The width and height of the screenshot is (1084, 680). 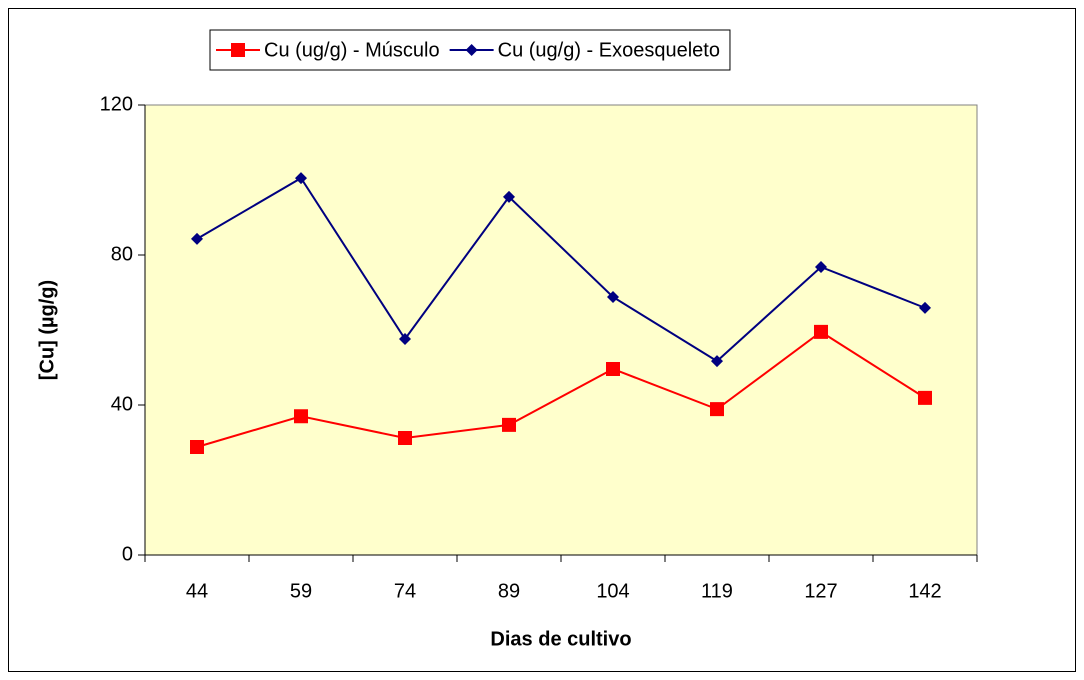 What do you see at coordinates (122, 254) in the screenshot?
I see `y-tick-label: 80` at bounding box center [122, 254].